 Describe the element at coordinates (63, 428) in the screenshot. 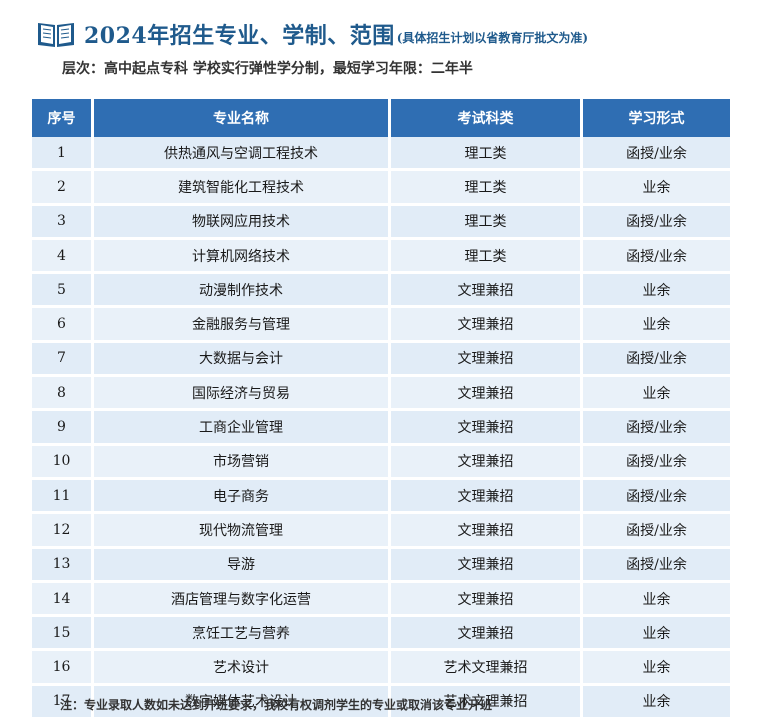

I see `row-number: 9` at that location.